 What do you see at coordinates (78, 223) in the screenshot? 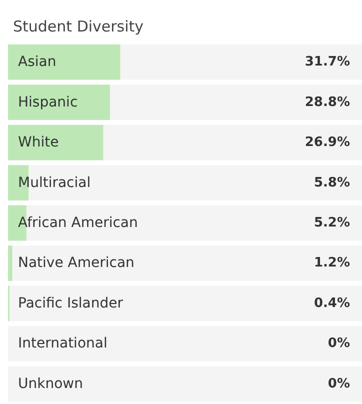
I see `y-tick-label: African American` at bounding box center [78, 223].